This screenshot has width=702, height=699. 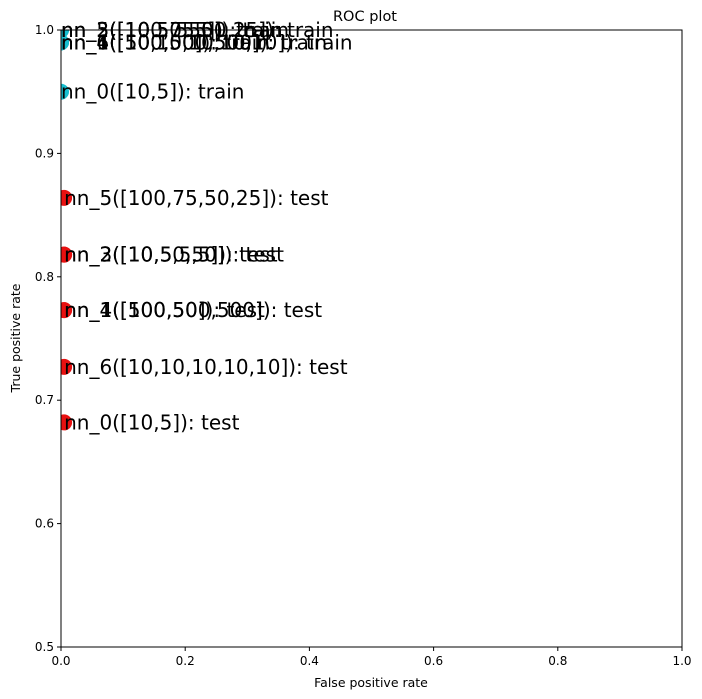 What do you see at coordinates (206, 367) in the screenshot?
I see `test-point-label: nn_6([10,10,10,10,10]): test` at bounding box center [206, 367].